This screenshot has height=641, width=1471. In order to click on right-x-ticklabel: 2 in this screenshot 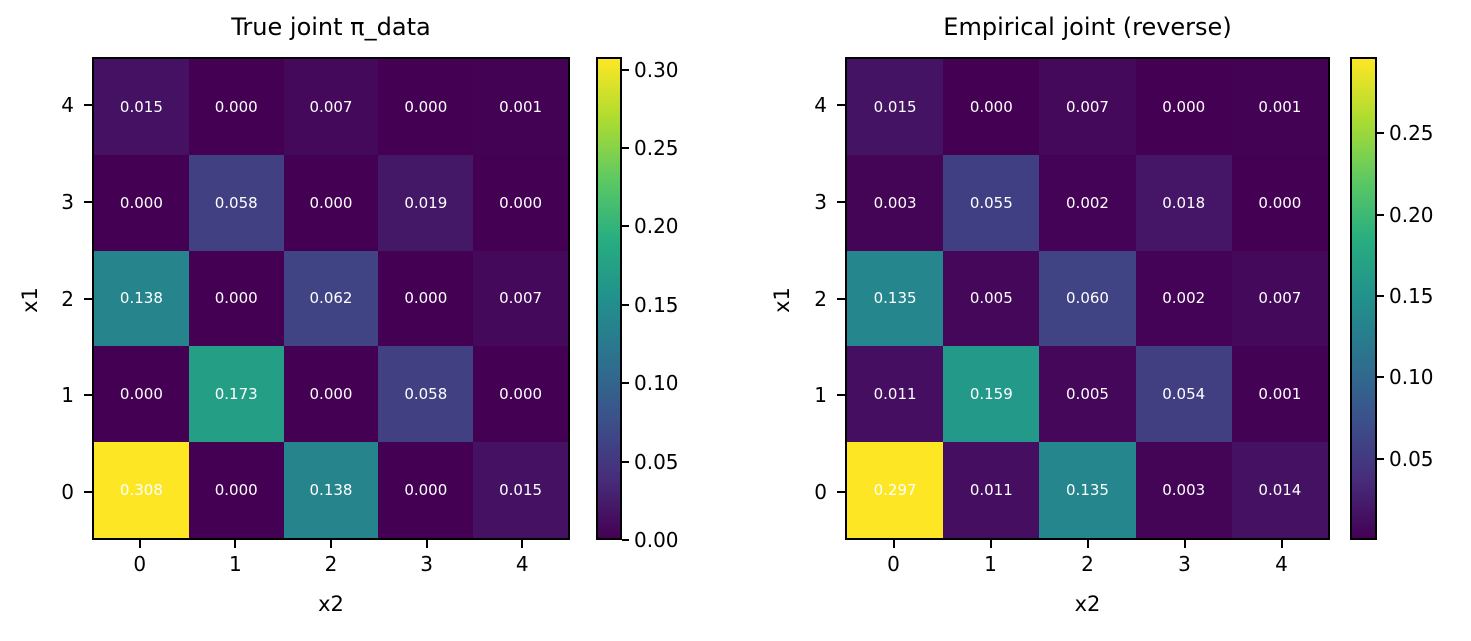, I will do `click(1087, 564)`.